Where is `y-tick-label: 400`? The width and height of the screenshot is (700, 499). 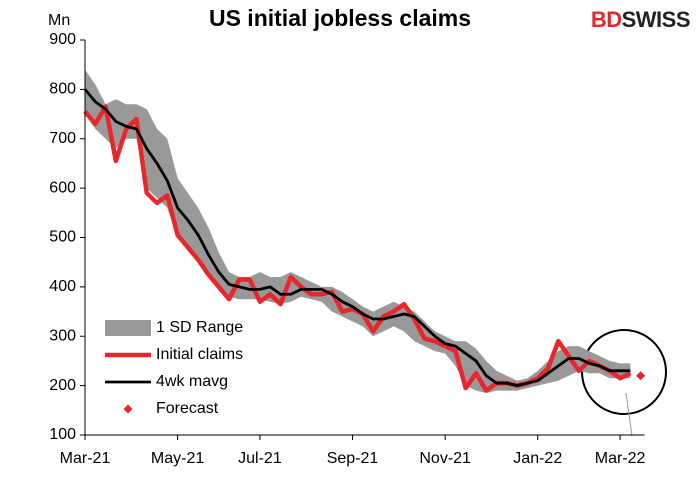 y-tick-label: 400 is located at coordinates (62, 286).